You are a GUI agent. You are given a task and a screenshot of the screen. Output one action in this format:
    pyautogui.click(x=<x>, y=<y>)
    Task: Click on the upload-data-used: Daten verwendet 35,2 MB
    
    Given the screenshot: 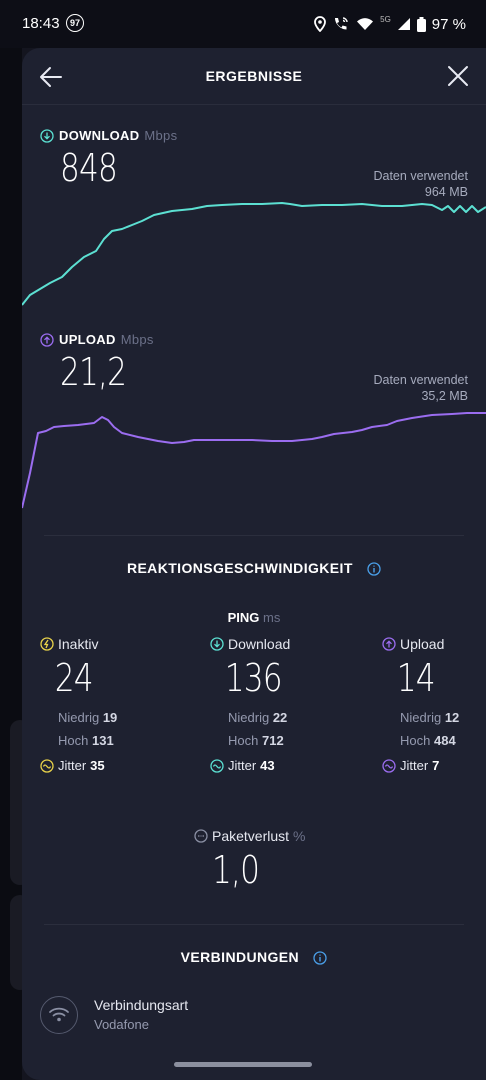 What is the action you would take?
    pyautogui.click(x=420, y=388)
    